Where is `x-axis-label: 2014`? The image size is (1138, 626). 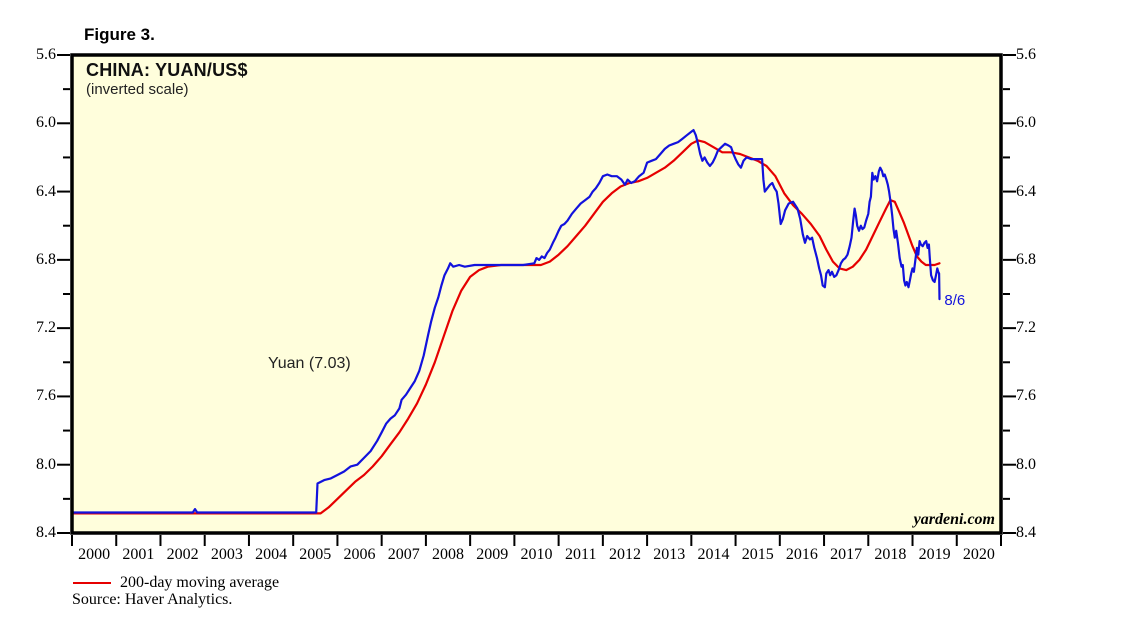
x-axis-label: 2014 is located at coordinates (713, 554).